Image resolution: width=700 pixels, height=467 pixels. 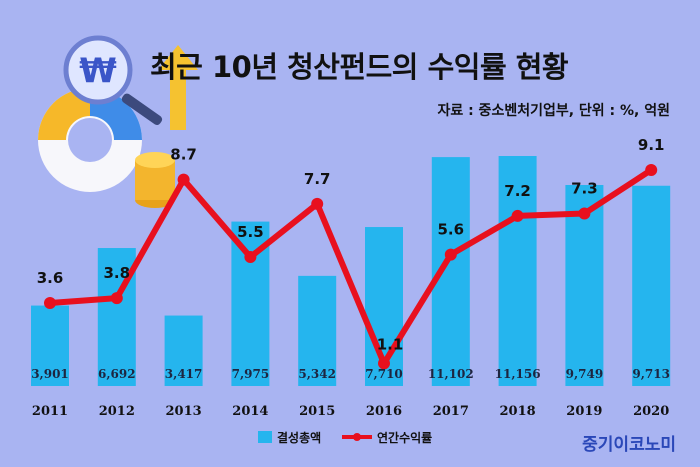 What do you see at coordinates (184, 411) in the screenshot?
I see `x-tick-label-2013: 2013` at bounding box center [184, 411].